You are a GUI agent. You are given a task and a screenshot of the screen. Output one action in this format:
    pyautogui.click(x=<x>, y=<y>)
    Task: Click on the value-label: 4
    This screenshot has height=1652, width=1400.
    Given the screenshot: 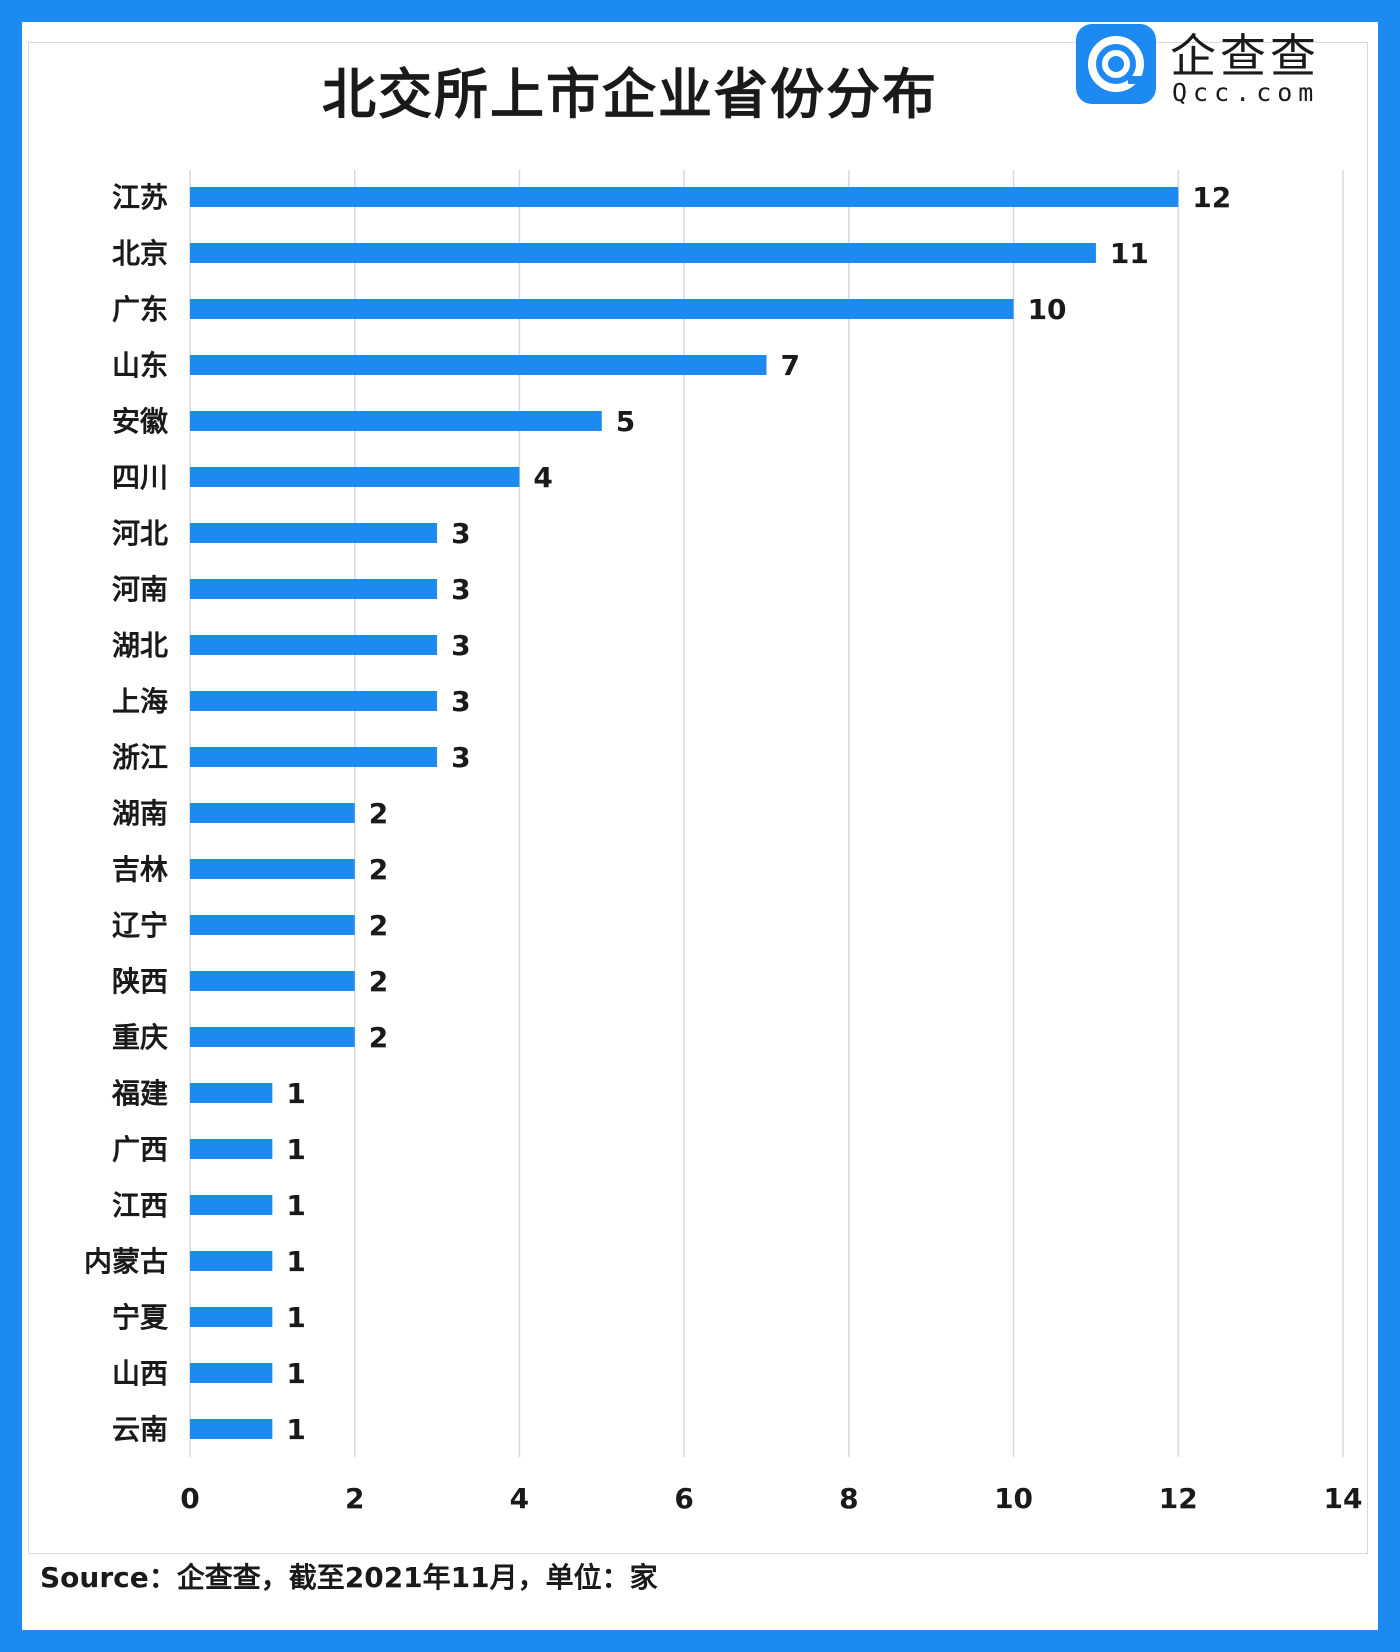 What is the action you would take?
    pyautogui.click(x=542, y=477)
    